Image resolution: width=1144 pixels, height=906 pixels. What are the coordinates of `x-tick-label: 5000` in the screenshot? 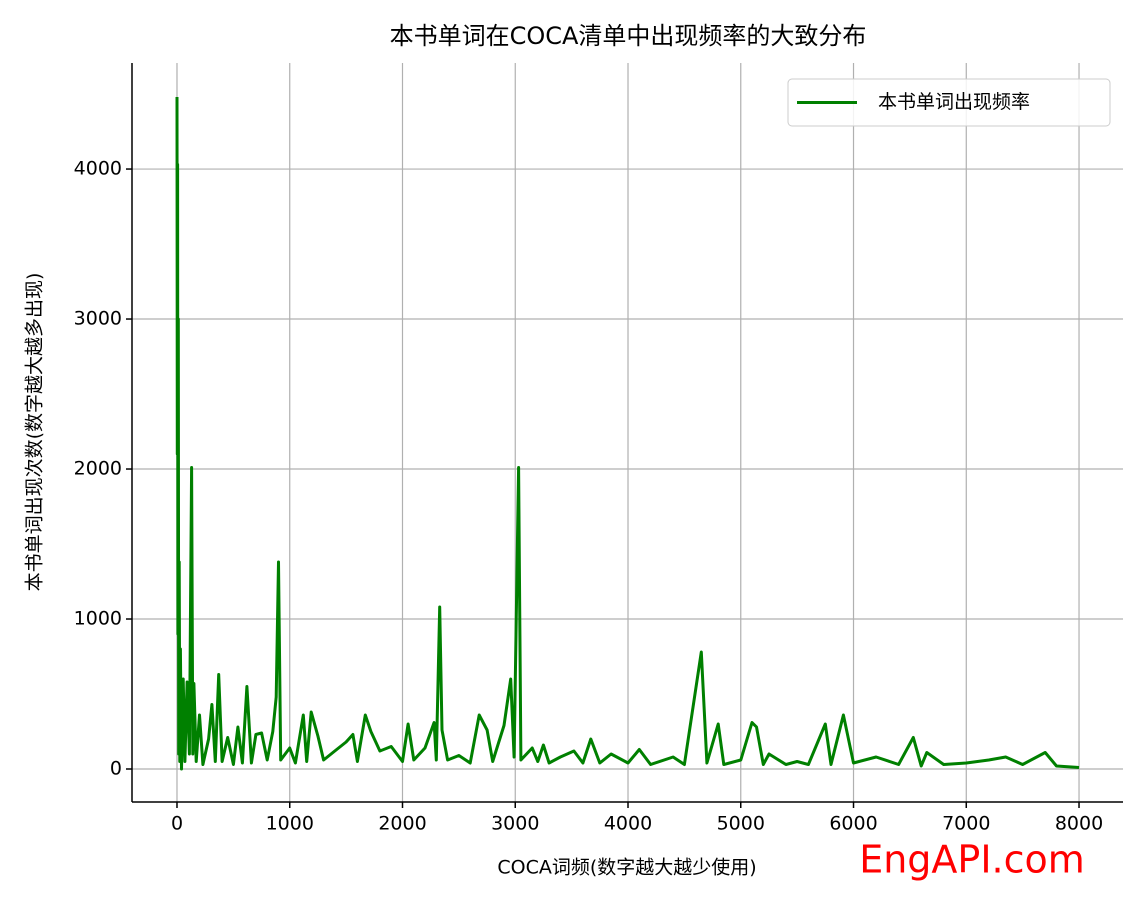 It's located at (741, 824).